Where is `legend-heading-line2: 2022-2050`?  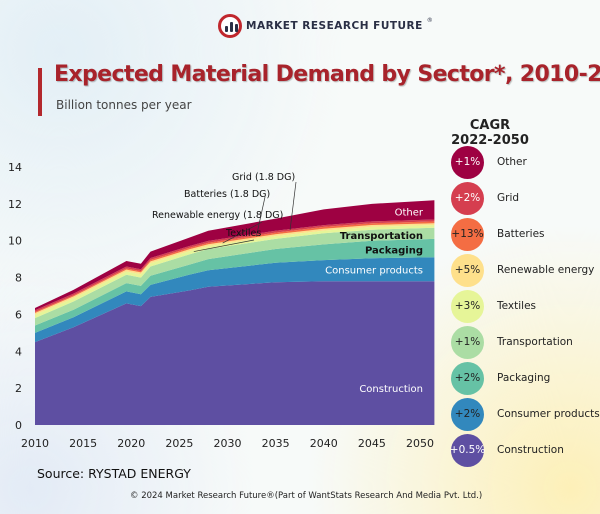 legend-heading-line2: 2022-2050 is located at coordinates (490, 140).